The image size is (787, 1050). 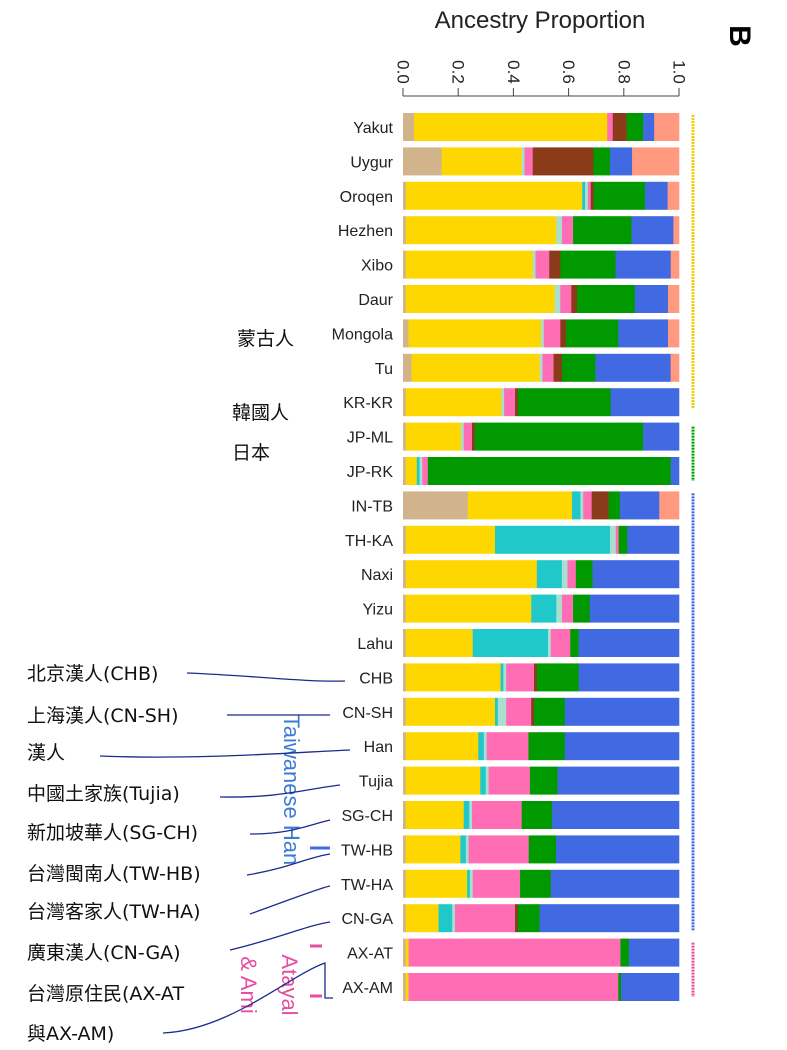 I want to click on x-tick-label: 0.6, so click(x=568, y=72).